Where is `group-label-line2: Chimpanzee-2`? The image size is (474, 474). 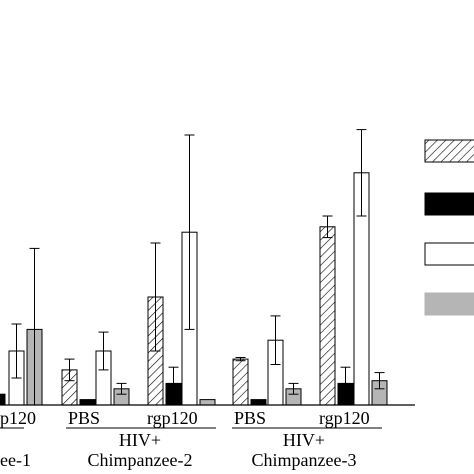 group-label-line2: Chimpanzee-2 is located at coordinates (140, 460).